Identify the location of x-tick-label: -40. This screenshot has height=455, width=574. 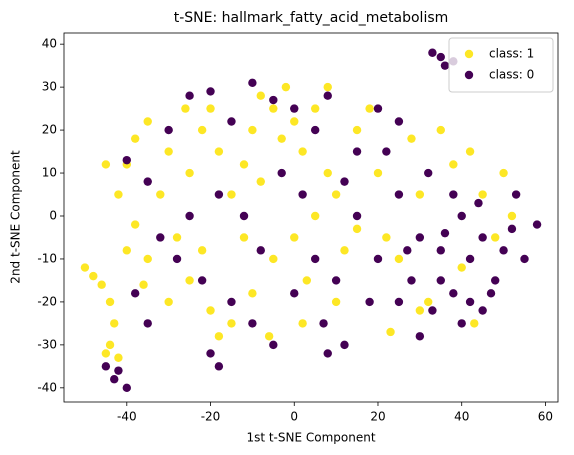
(127, 417).